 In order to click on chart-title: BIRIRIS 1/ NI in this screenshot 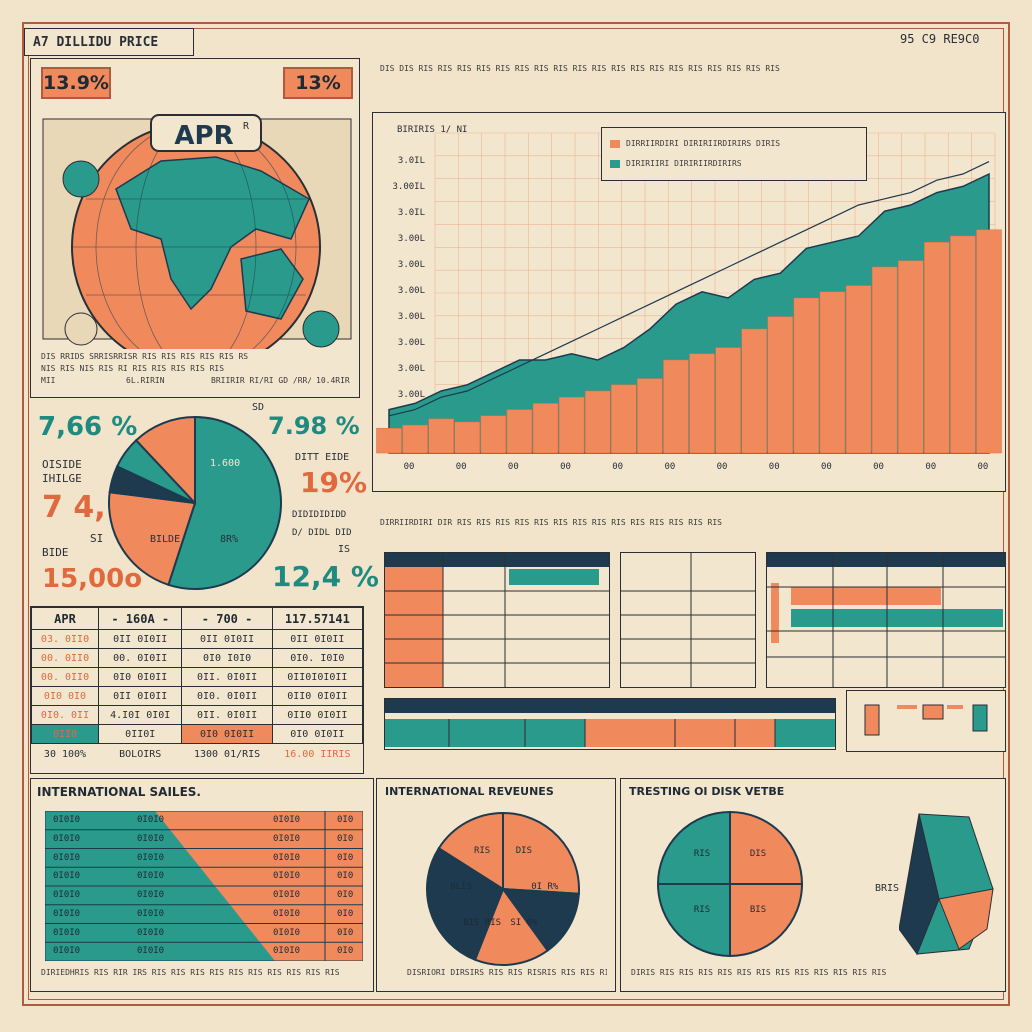, I will do `click(432, 130)`.